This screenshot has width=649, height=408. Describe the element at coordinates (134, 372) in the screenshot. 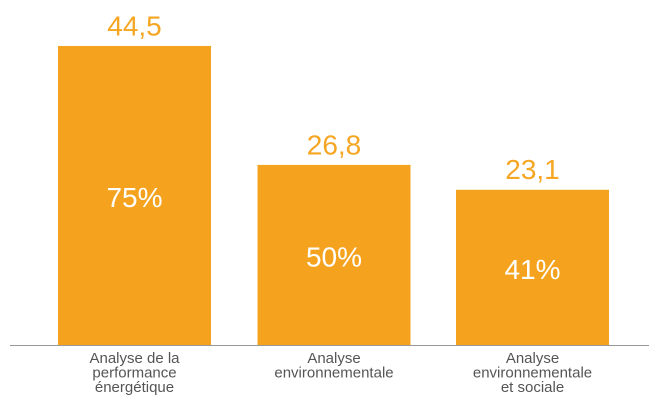

I see `x-tick-label: performance` at that location.